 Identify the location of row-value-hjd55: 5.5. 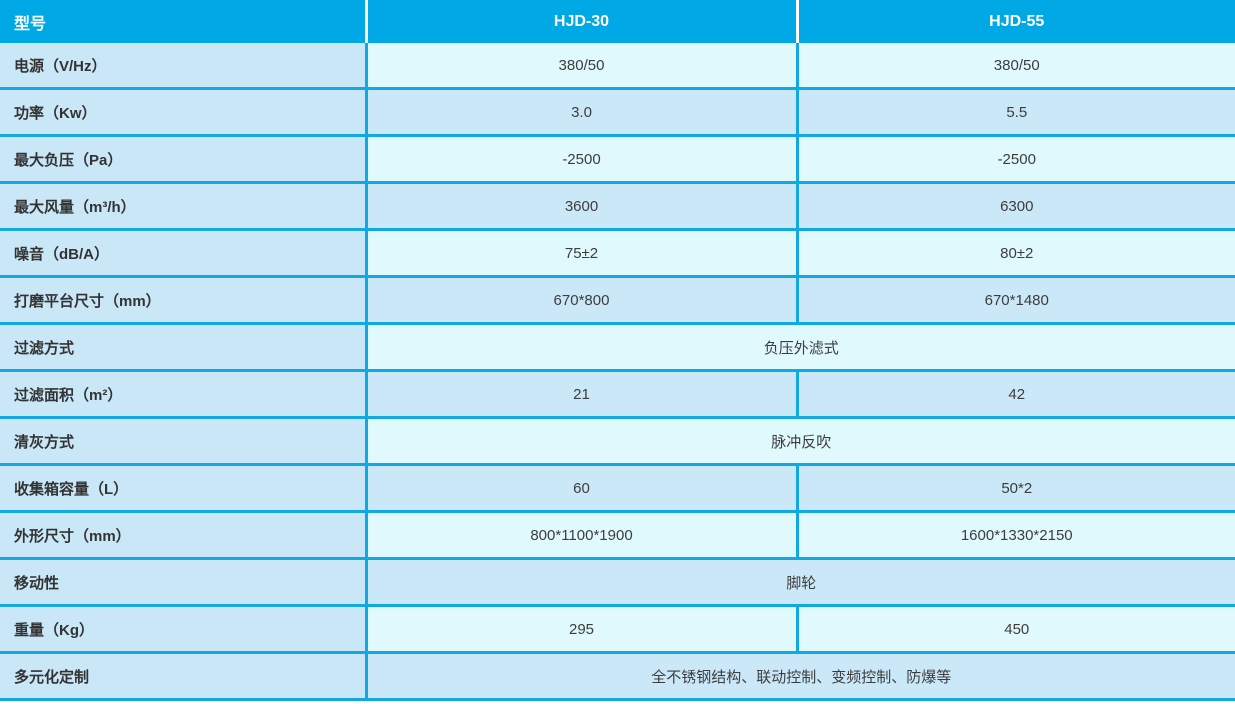
(1015, 111).